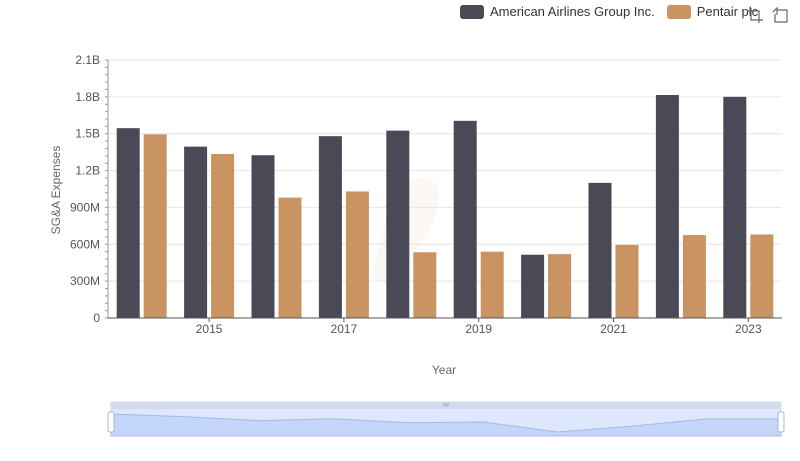 The height and width of the screenshot is (461, 800). What do you see at coordinates (748, 329) in the screenshot?
I see `x-tick-label-2023: 2023` at bounding box center [748, 329].